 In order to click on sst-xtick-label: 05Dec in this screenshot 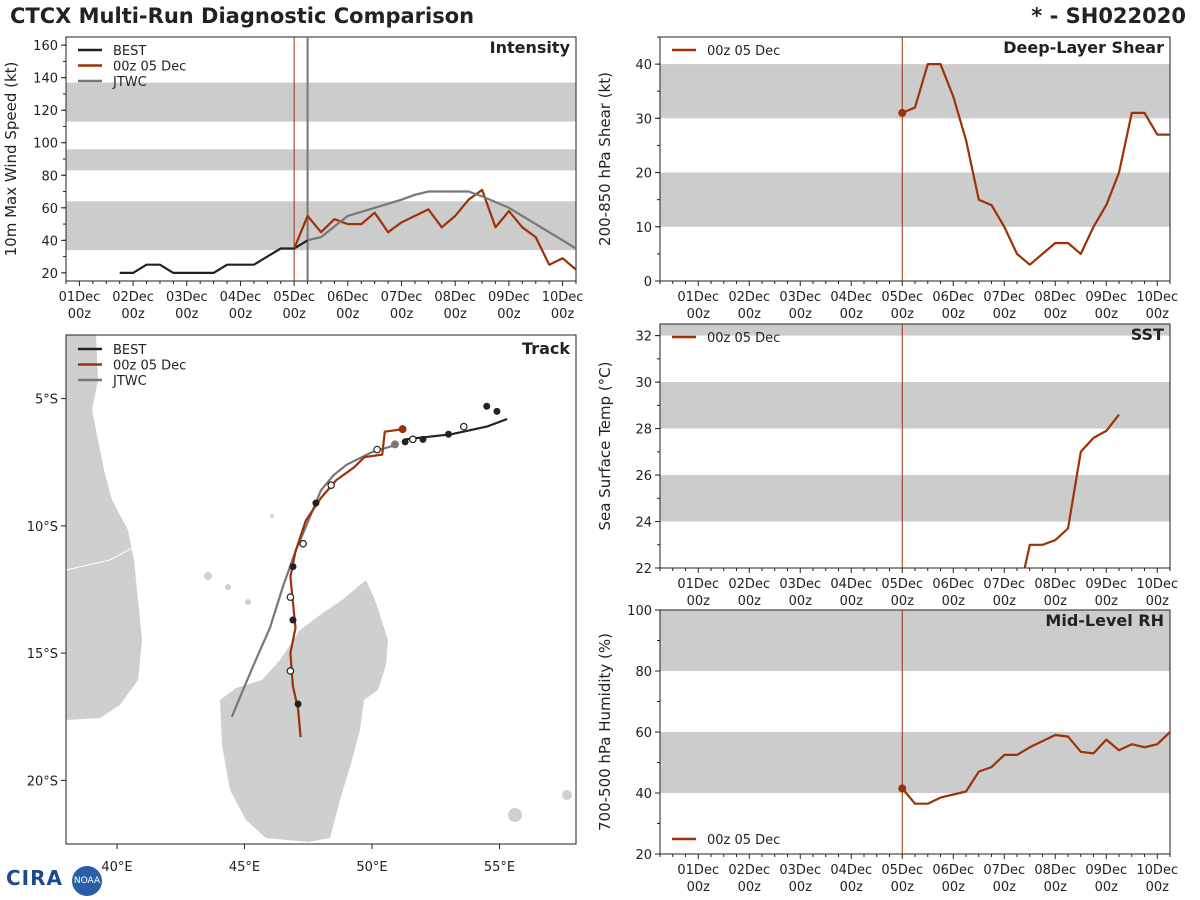, I will do `click(902, 584)`.